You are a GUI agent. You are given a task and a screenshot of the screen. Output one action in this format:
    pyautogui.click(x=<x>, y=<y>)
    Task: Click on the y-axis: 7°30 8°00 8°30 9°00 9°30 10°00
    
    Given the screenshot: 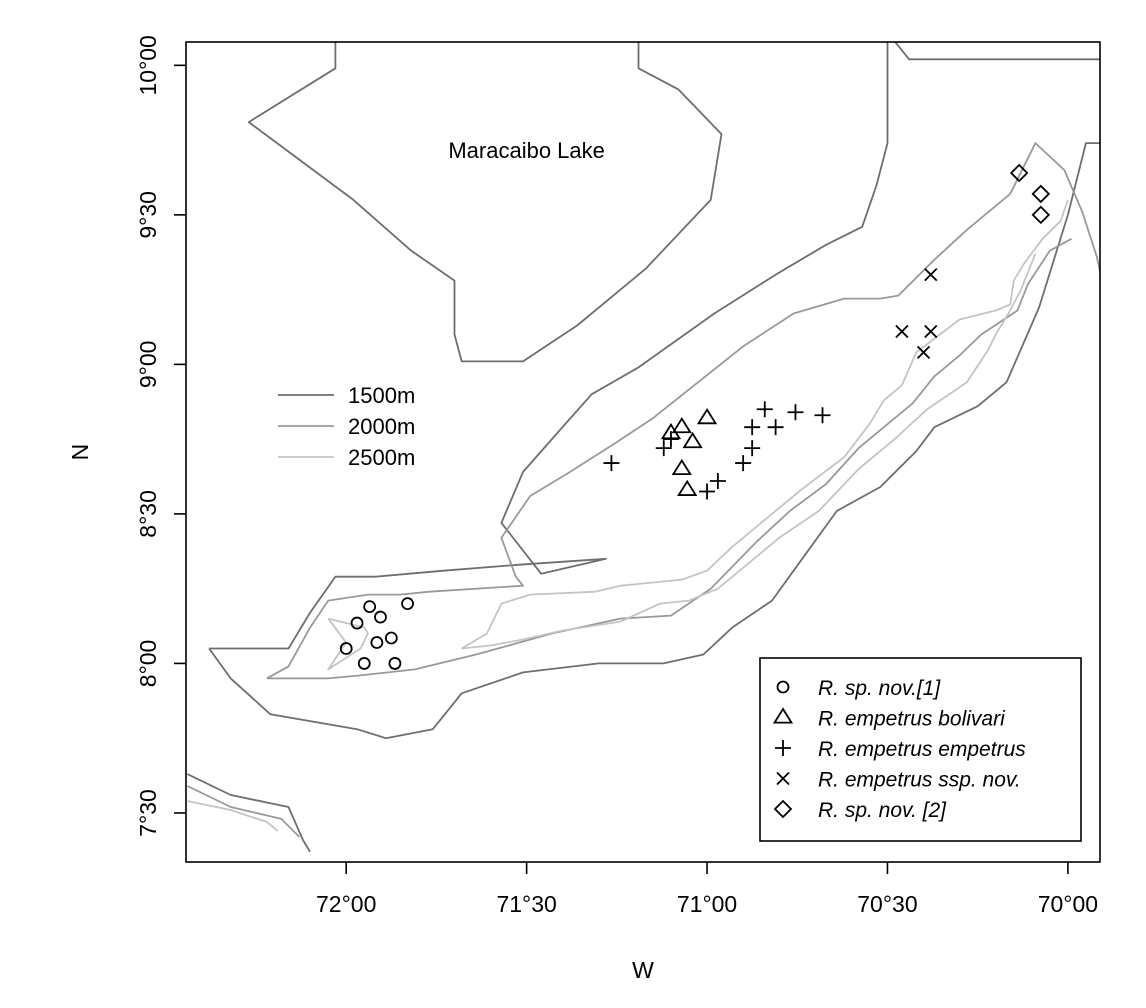 What is the action you would take?
    pyautogui.click(x=160, y=436)
    